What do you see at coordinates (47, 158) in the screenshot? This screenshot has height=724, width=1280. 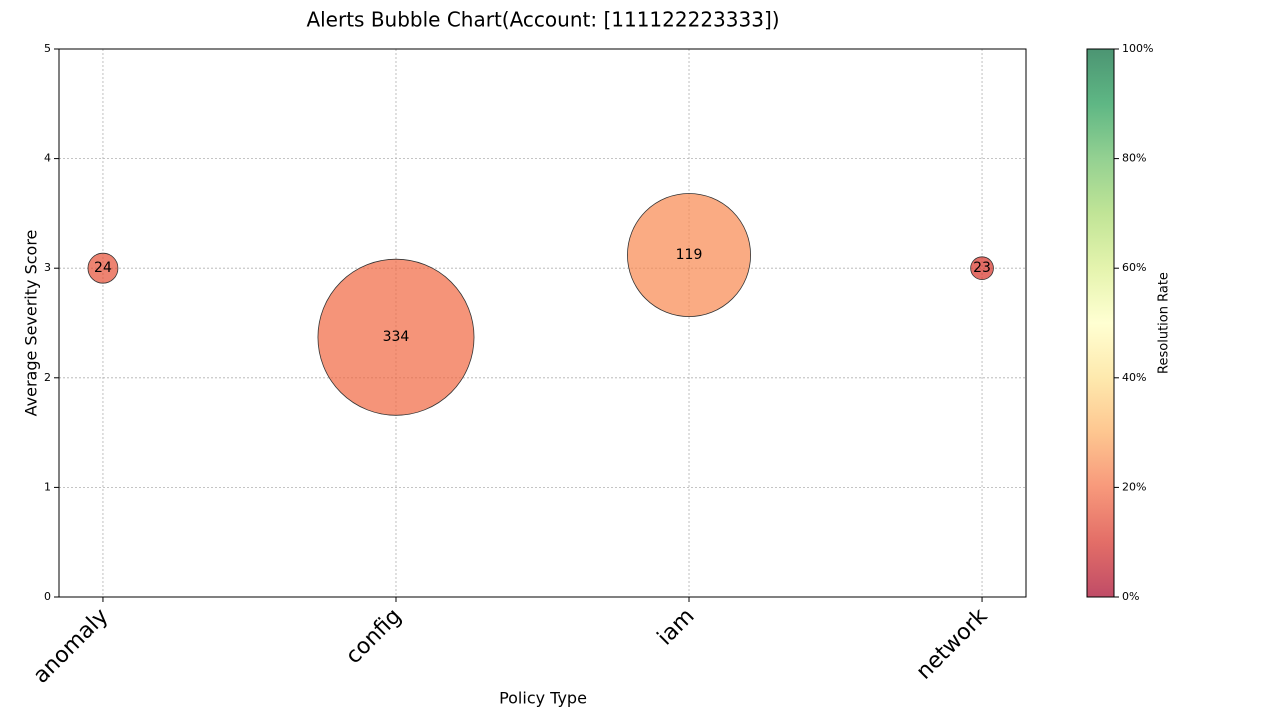 I see `y-tick-label: 4` at bounding box center [47, 158].